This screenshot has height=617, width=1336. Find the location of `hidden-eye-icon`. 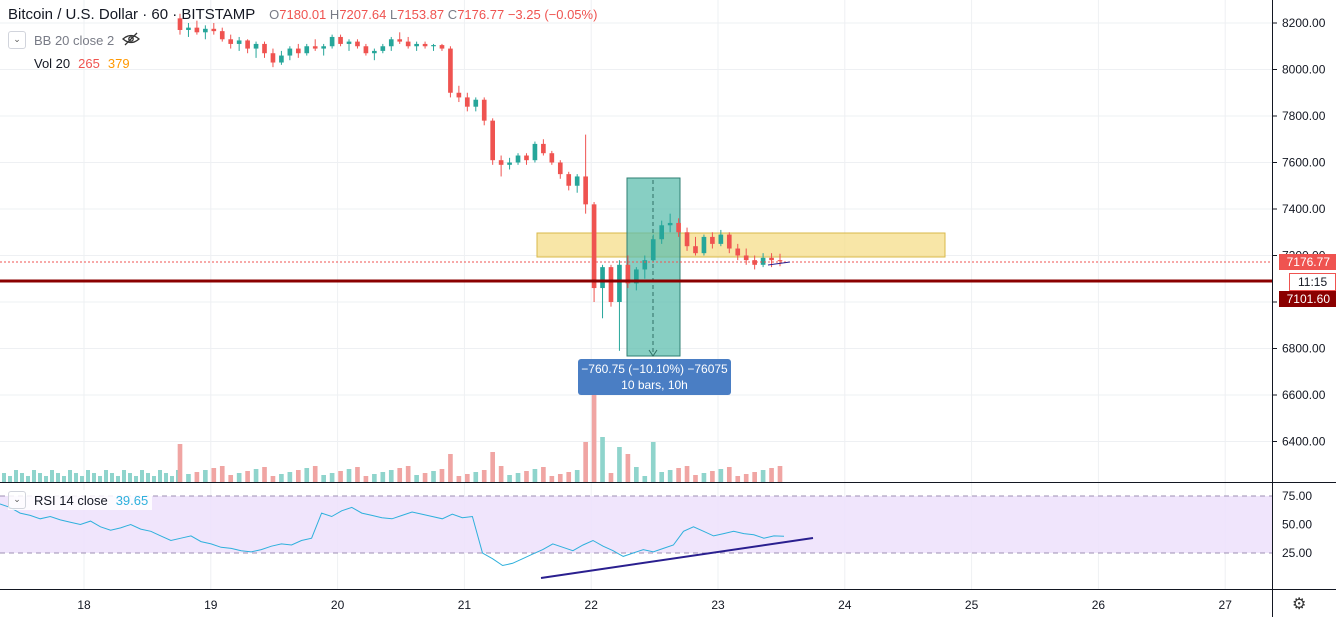

hidden-eye-icon is located at coordinates (131, 40).